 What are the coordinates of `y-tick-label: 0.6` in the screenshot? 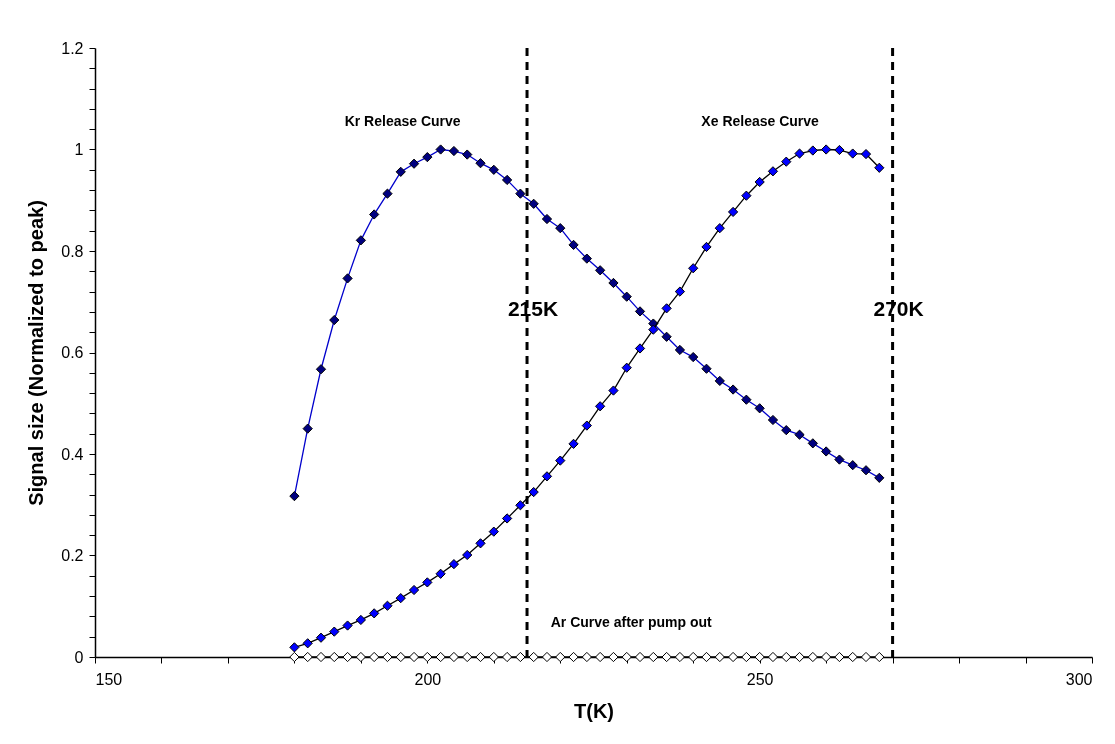 It's located at (72, 352).